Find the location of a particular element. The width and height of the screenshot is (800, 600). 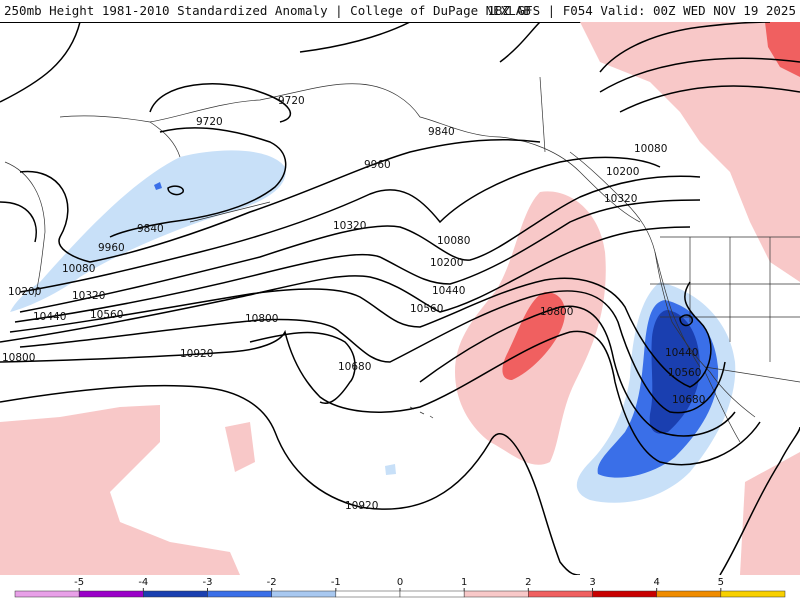

contour-small-east is located at coordinates (686, 320).